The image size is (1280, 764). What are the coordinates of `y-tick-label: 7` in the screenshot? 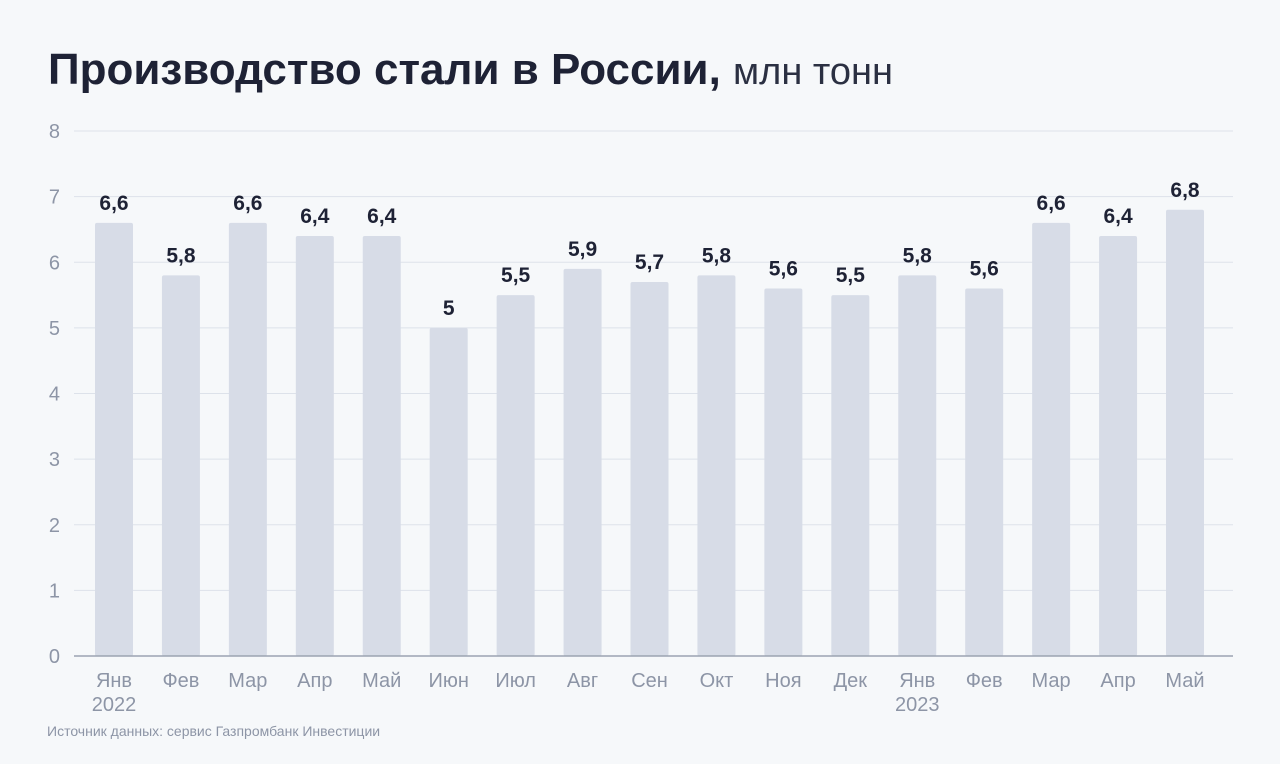 It's located at (54, 198).